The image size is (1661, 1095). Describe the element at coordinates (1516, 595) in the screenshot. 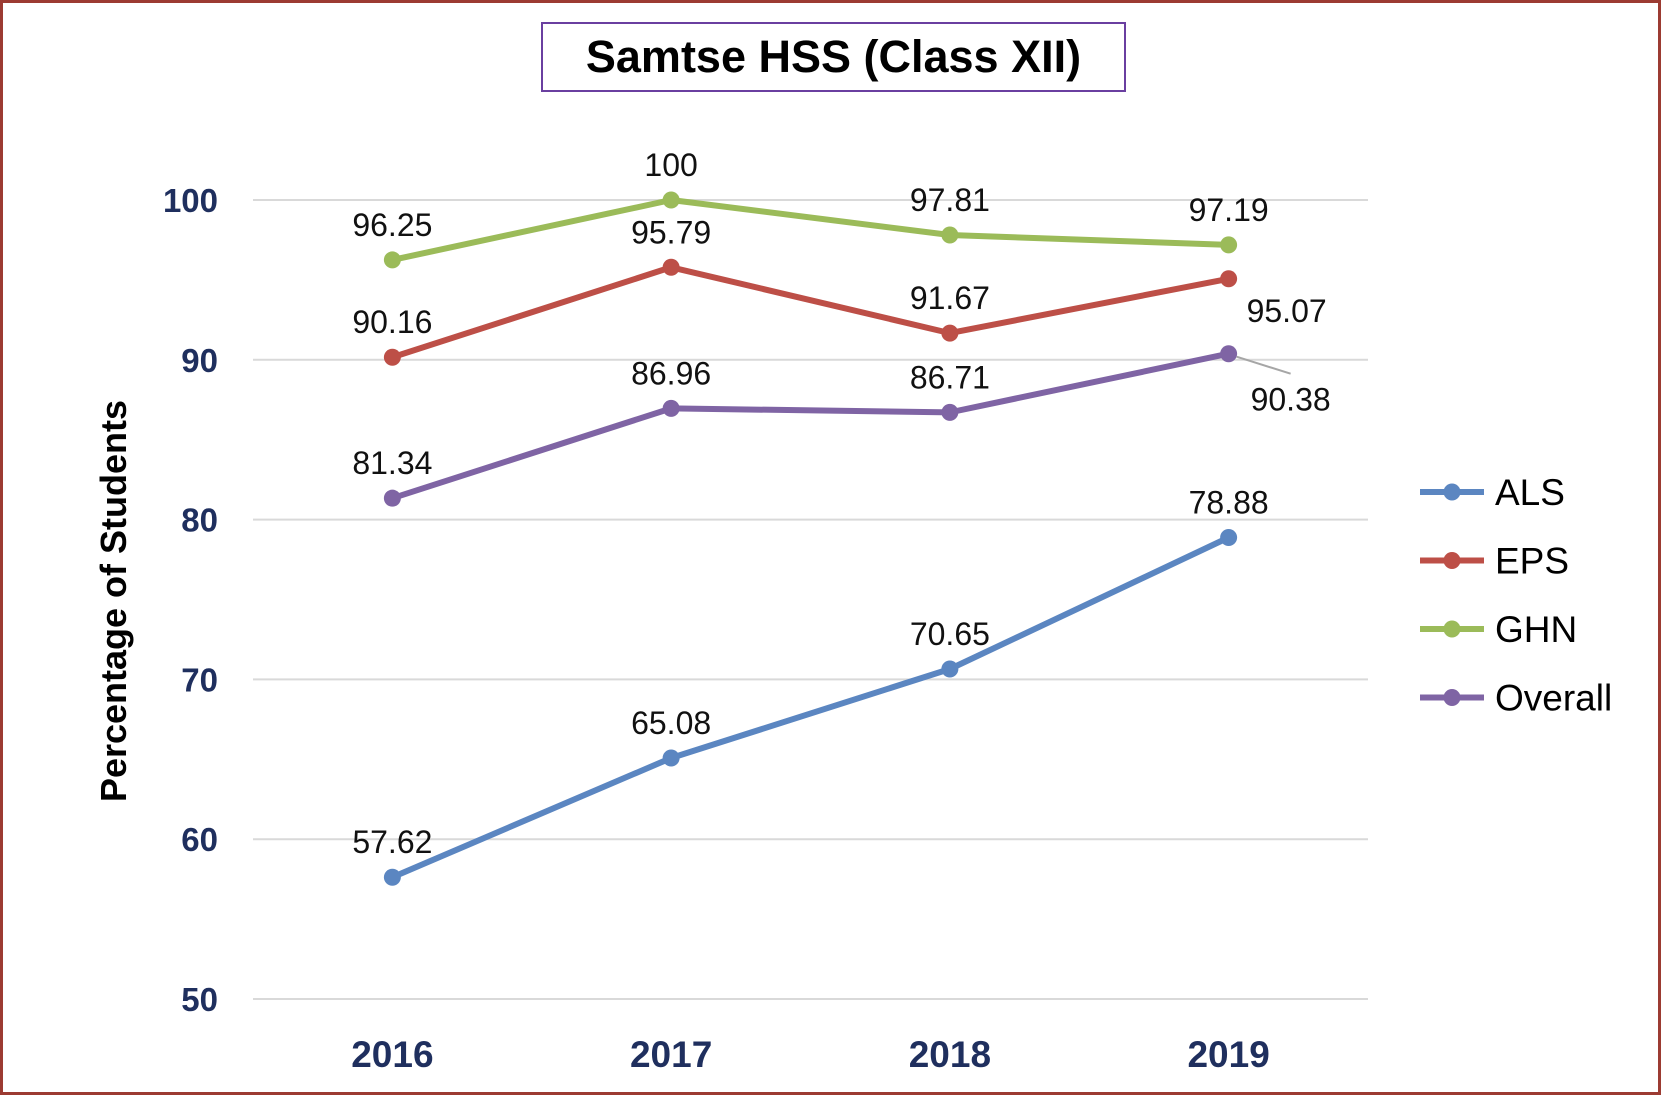

I see `legend: ALS EPS GHN Overall` at that location.